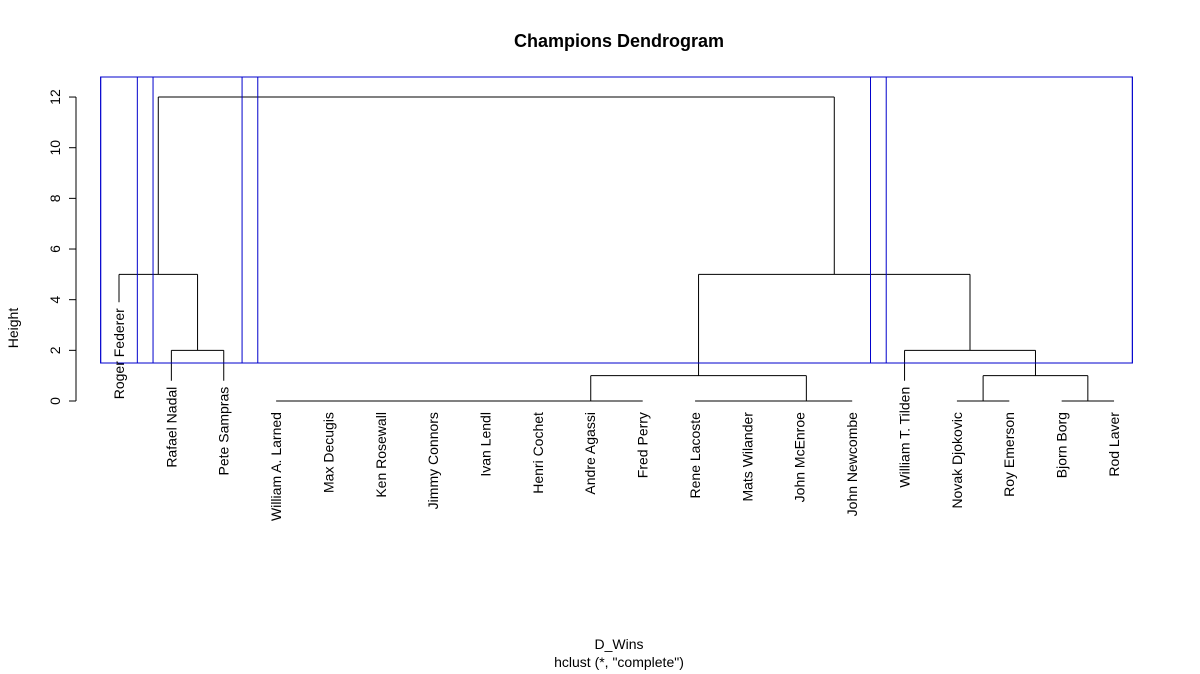 Image resolution: width=1200 pixels, height=674 pixels. Describe the element at coordinates (119, 353) in the screenshot. I see `leaf-label: Roger Federer` at that location.